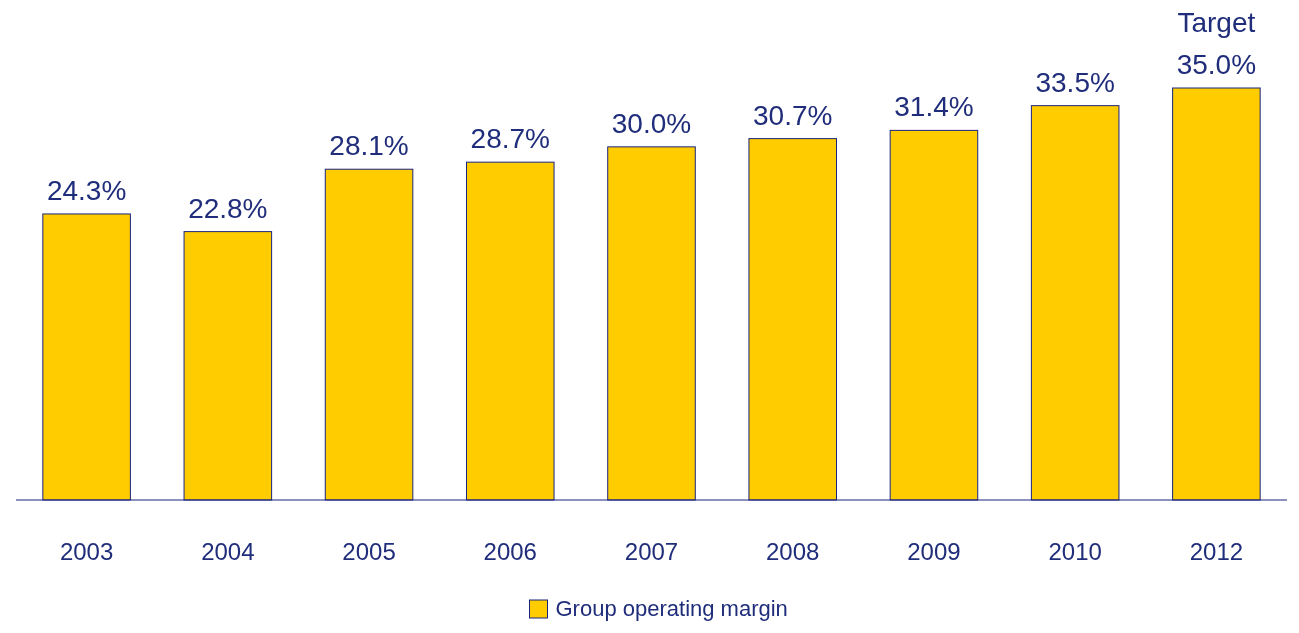  Describe the element at coordinates (793, 115) in the screenshot. I see `data-label: 30.7%` at that location.